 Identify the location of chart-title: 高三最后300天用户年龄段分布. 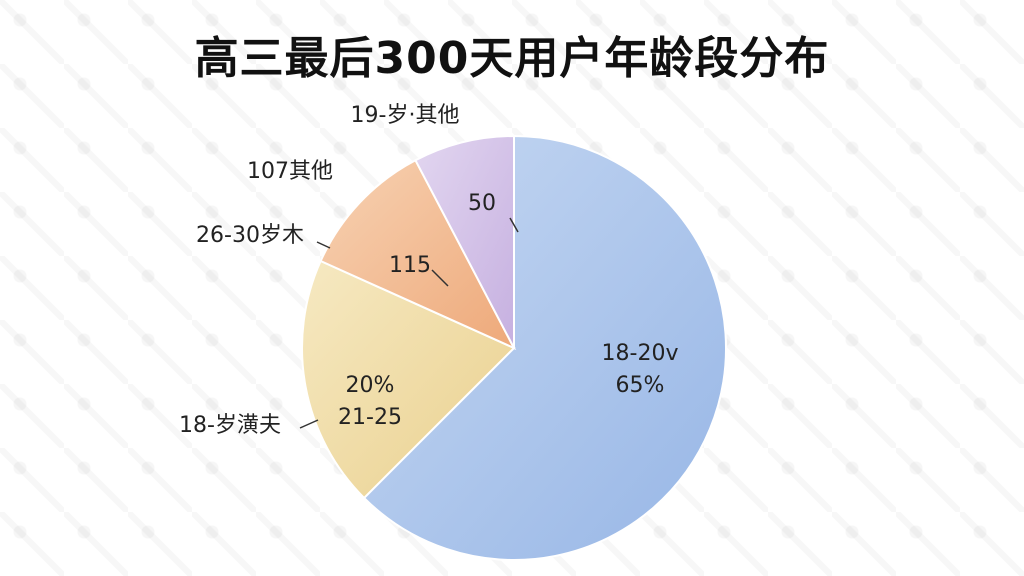
(512, 58).